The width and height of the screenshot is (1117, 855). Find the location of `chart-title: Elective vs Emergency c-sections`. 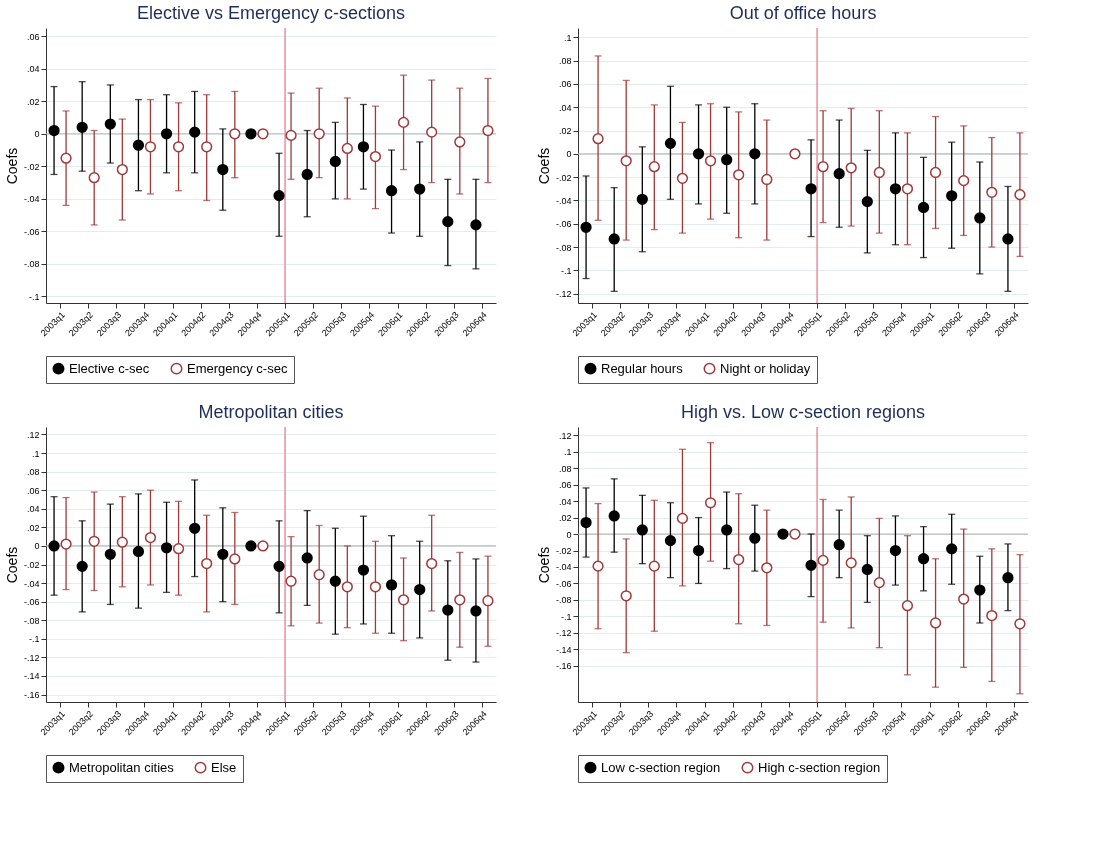

chart-title: Elective vs Emergency c-sections is located at coordinates (271, 13).